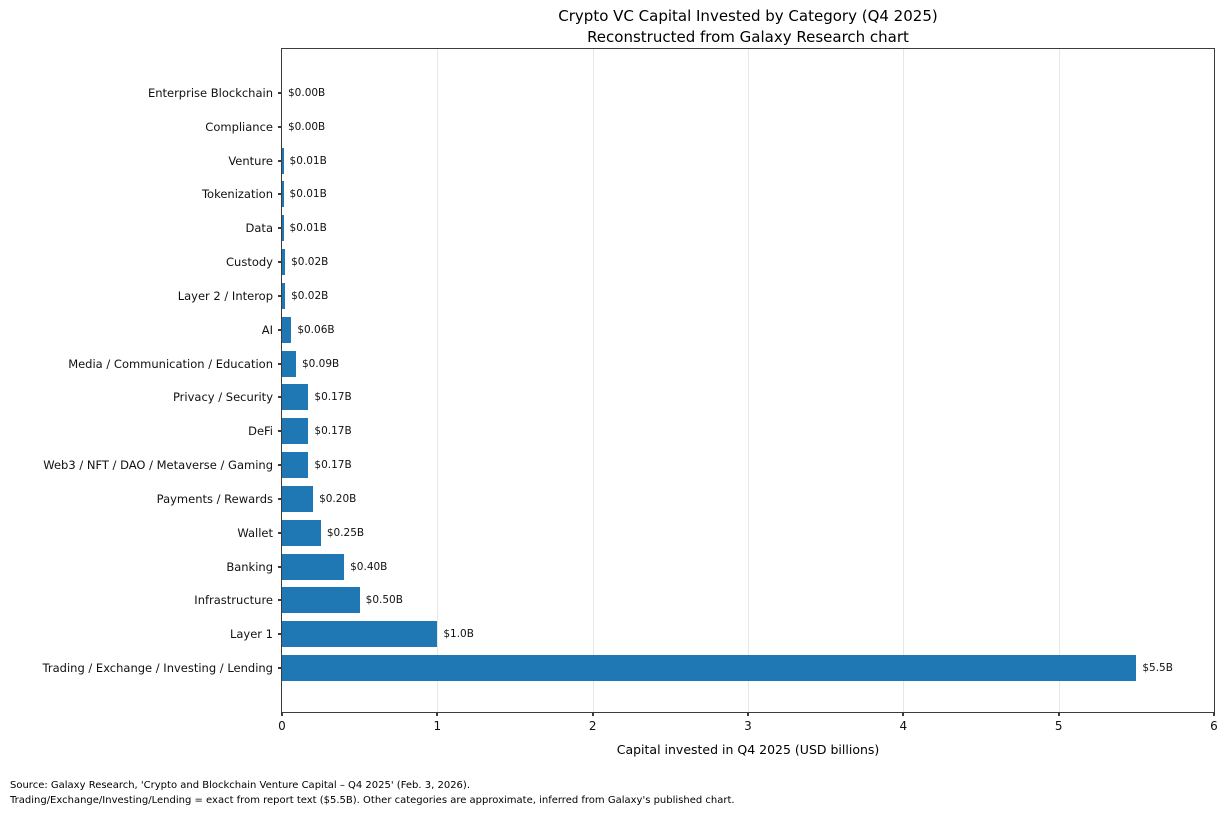 The width and height of the screenshot is (1227, 817). What do you see at coordinates (708, 194) in the screenshot?
I see `bar-row: Tokenization $0.01B` at bounding box center [708, 194].